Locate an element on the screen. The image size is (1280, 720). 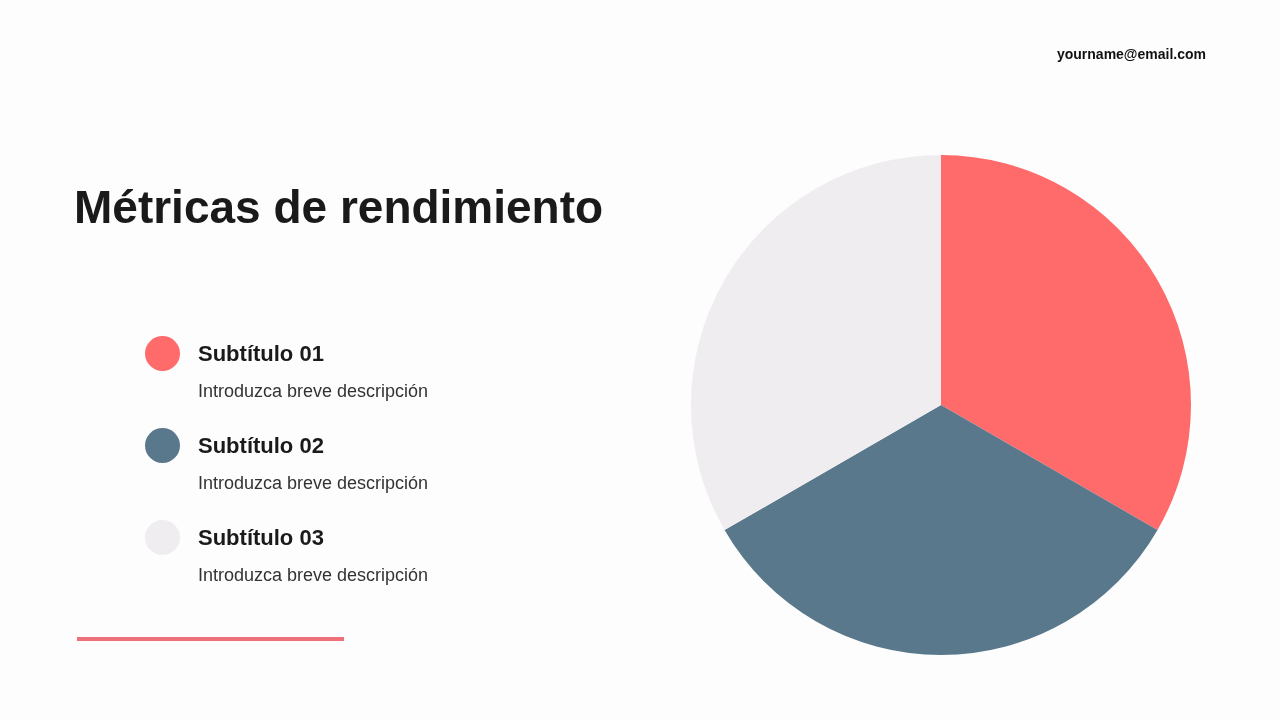
legend-label: Subtítulo 02 is located at coordinates (261, 446).